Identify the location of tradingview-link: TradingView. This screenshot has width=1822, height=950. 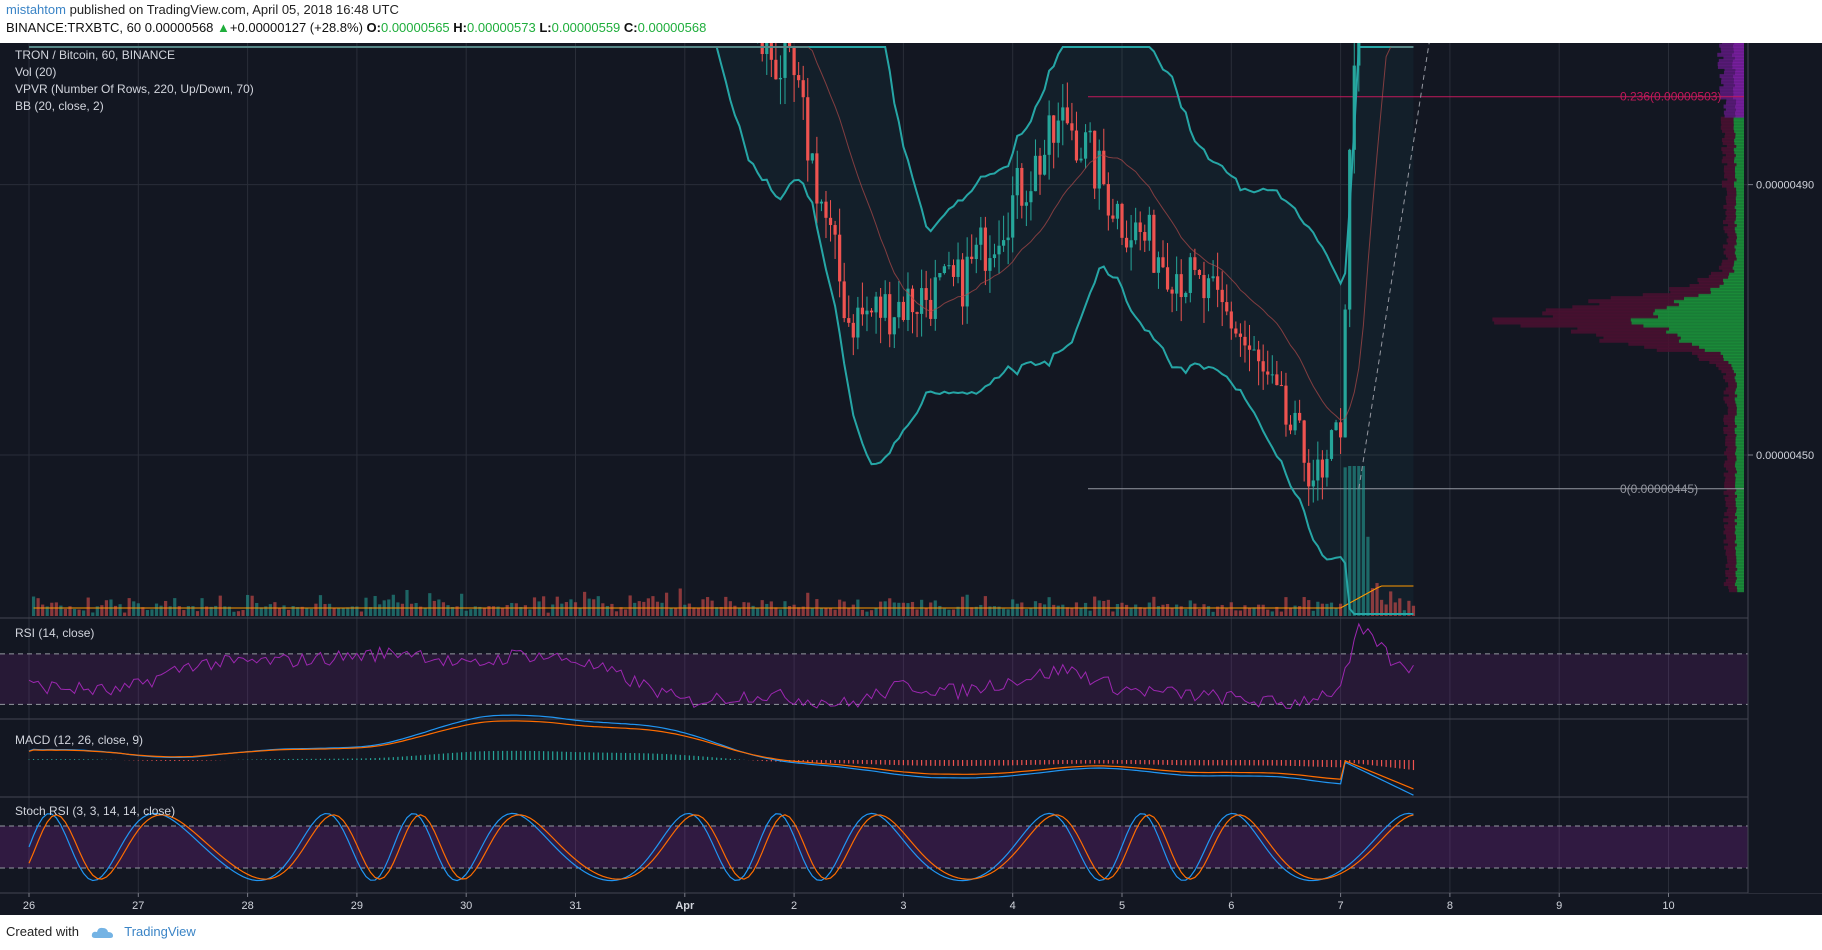
(160, 931).